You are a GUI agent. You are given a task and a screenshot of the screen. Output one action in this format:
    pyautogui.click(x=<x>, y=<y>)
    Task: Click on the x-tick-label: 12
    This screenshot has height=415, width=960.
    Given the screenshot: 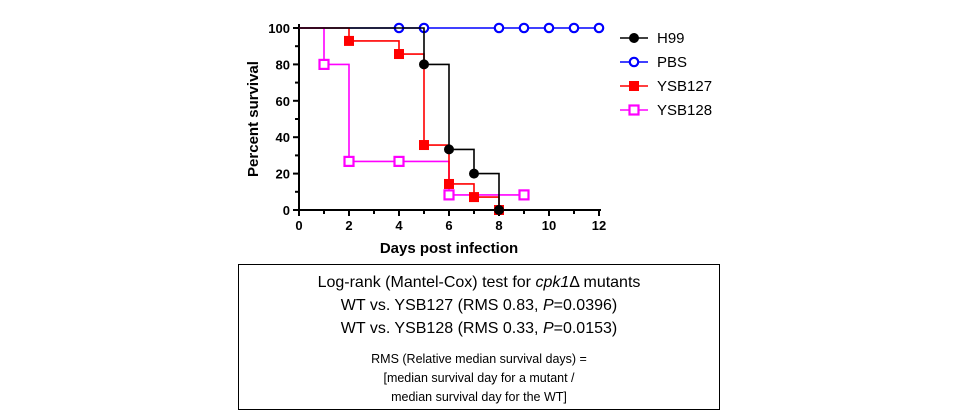 What is the action you would take?
    pyautogui.click(x=599, y=225)
    